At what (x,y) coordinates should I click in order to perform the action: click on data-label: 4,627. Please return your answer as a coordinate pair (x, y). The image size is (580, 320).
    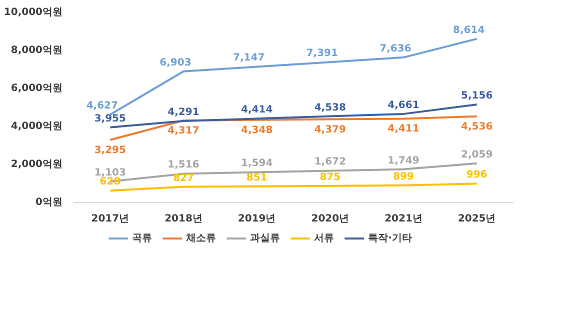
    Looking at the image, I should click on (102, 106).